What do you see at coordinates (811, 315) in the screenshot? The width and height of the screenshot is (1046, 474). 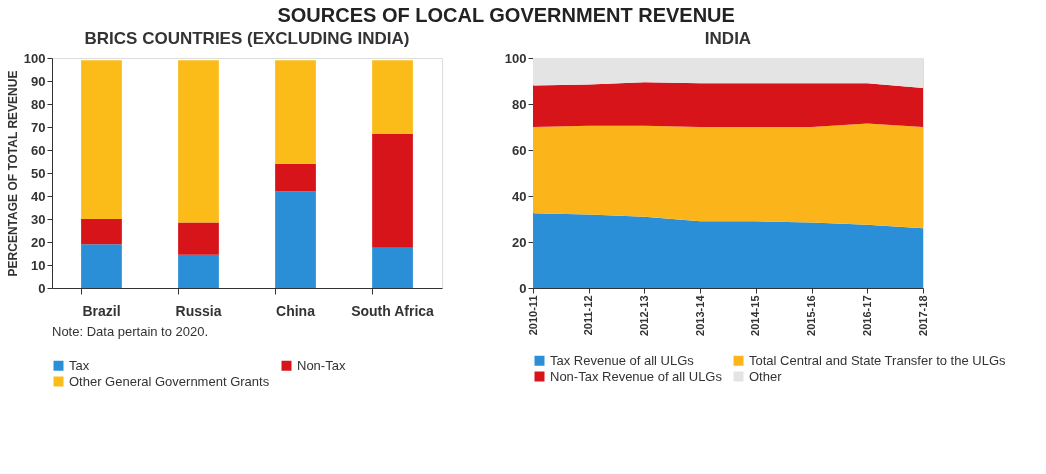 I see `x-tick-label: 2015-16` at bounding box center [811, 315].